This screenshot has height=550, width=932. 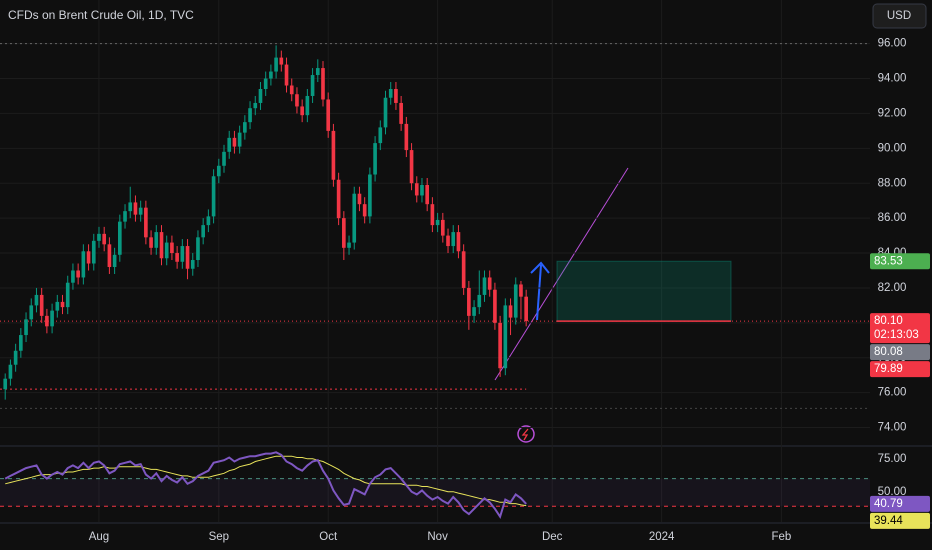 I want to click on rsi-values, so click(x=265, y=485).